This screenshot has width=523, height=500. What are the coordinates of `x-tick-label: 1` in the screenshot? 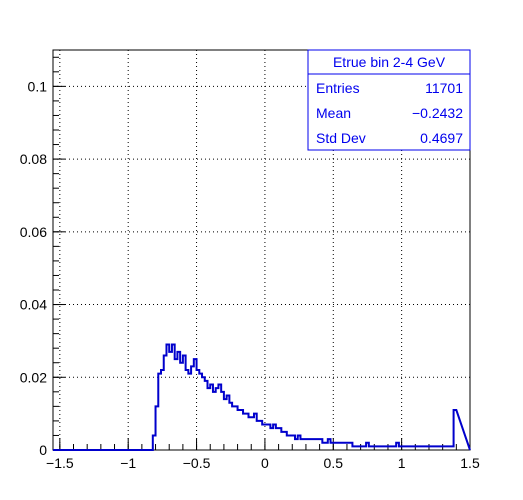 It's located at (402, 463).